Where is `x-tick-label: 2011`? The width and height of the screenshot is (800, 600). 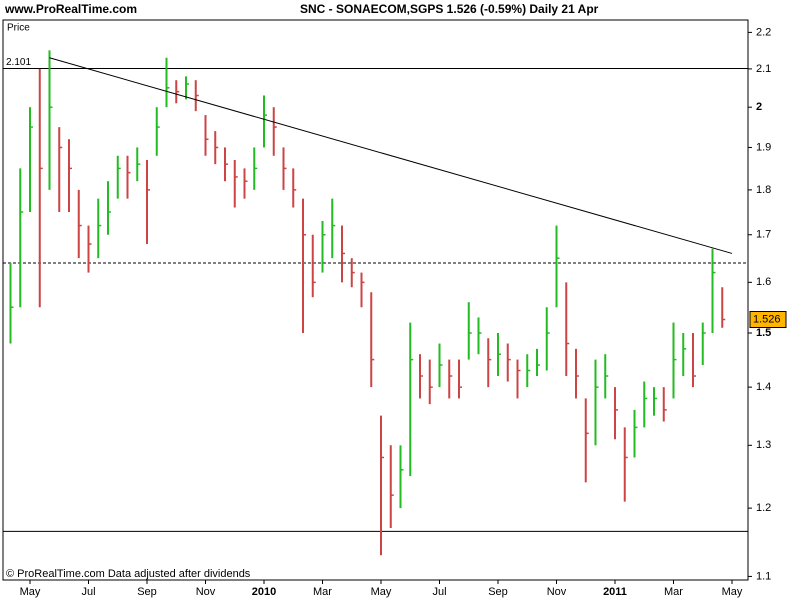
x-tick-label: 2011 is located at coordinates (615, 592).